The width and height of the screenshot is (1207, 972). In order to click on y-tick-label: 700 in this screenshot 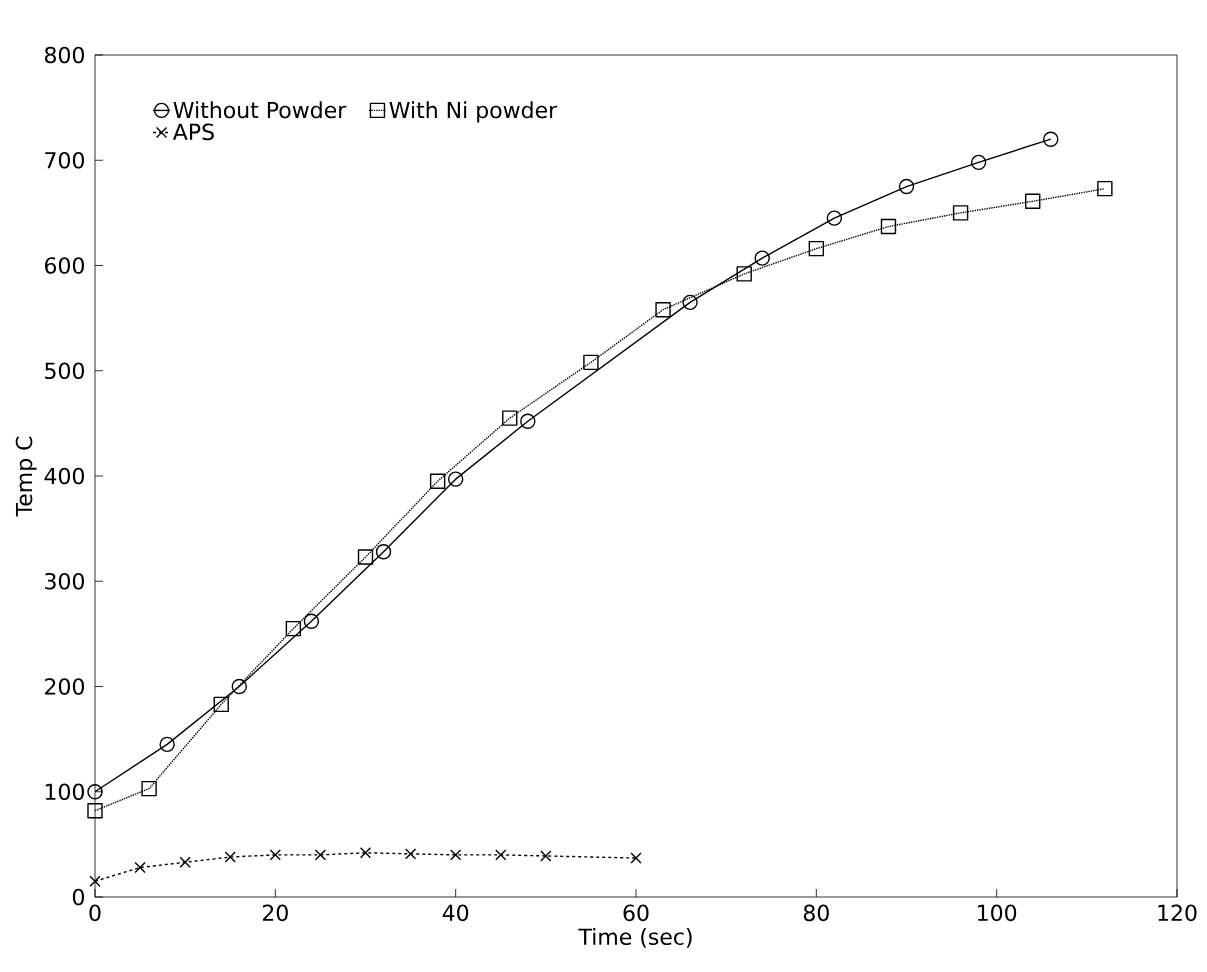, I will do `click(64, 160)`.